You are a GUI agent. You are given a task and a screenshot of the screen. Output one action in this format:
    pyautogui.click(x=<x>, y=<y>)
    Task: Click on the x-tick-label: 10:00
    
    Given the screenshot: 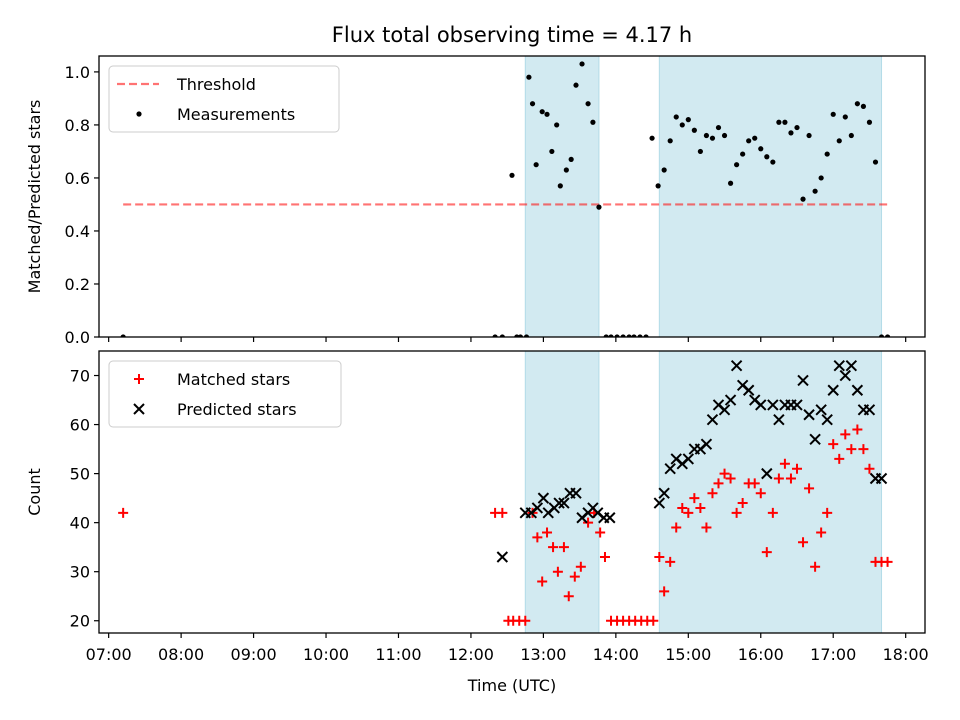 What is the action you would take?
    pyautogui.click(x=326, y=654)
    